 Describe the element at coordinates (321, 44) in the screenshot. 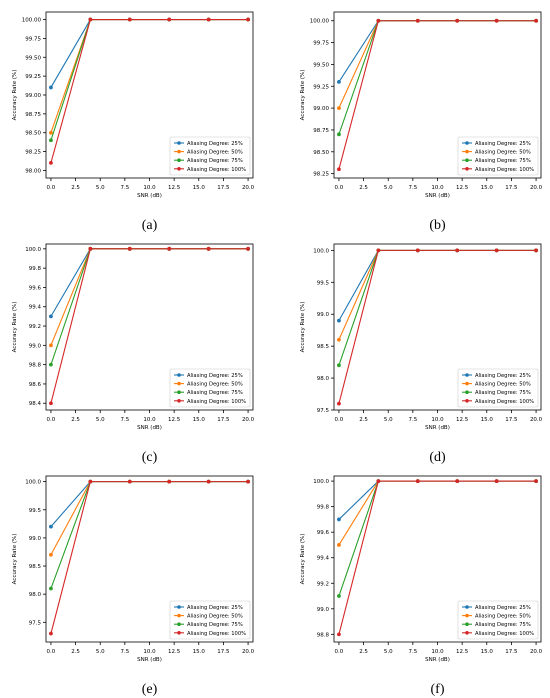

I see `y-tick-label: 99.75` at that location.